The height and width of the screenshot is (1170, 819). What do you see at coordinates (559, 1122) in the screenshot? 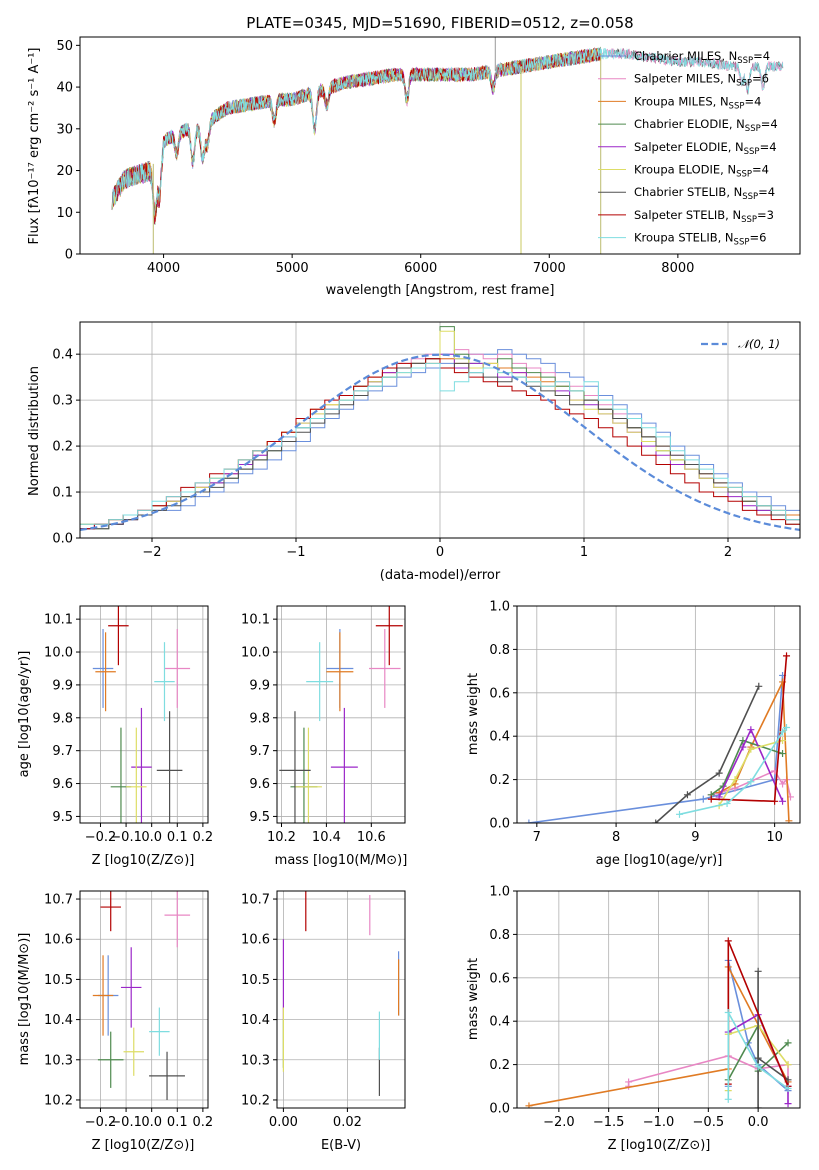
I see `x-tick-label: −2.0` at bounding box center [559, 1122].